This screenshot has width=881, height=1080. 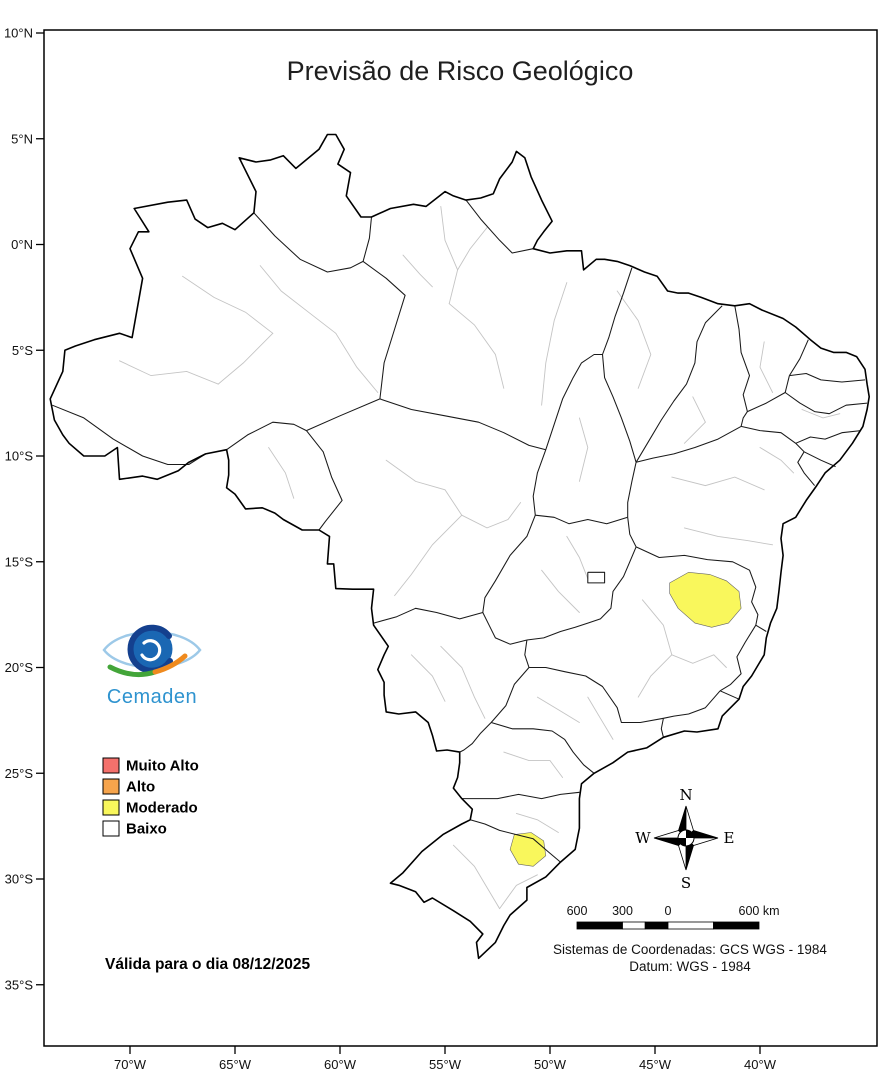 I want to click on risk-area-leste-de-minas-gerais, so click(x=705, y=599).